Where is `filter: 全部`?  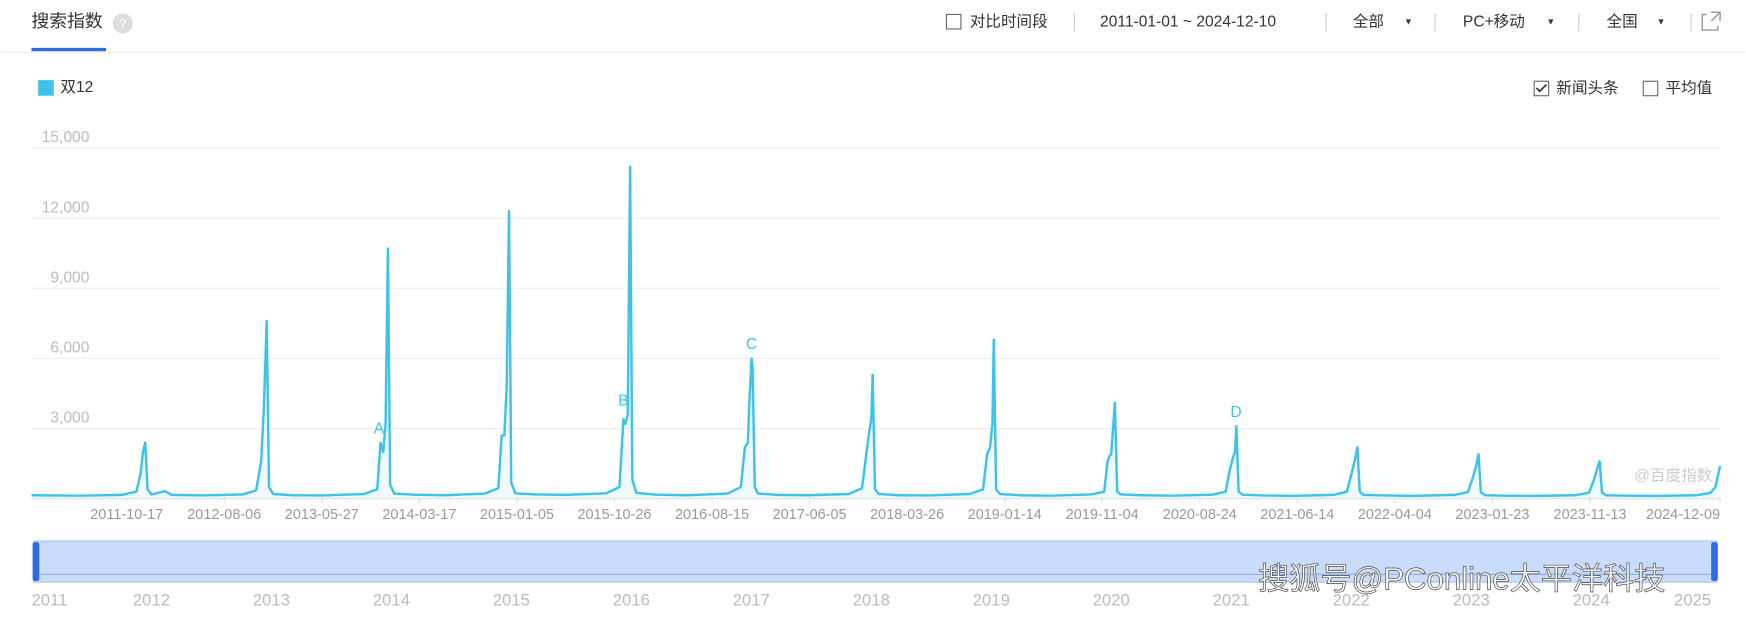 filter: 全部 is located at coordinates (1368, 21).